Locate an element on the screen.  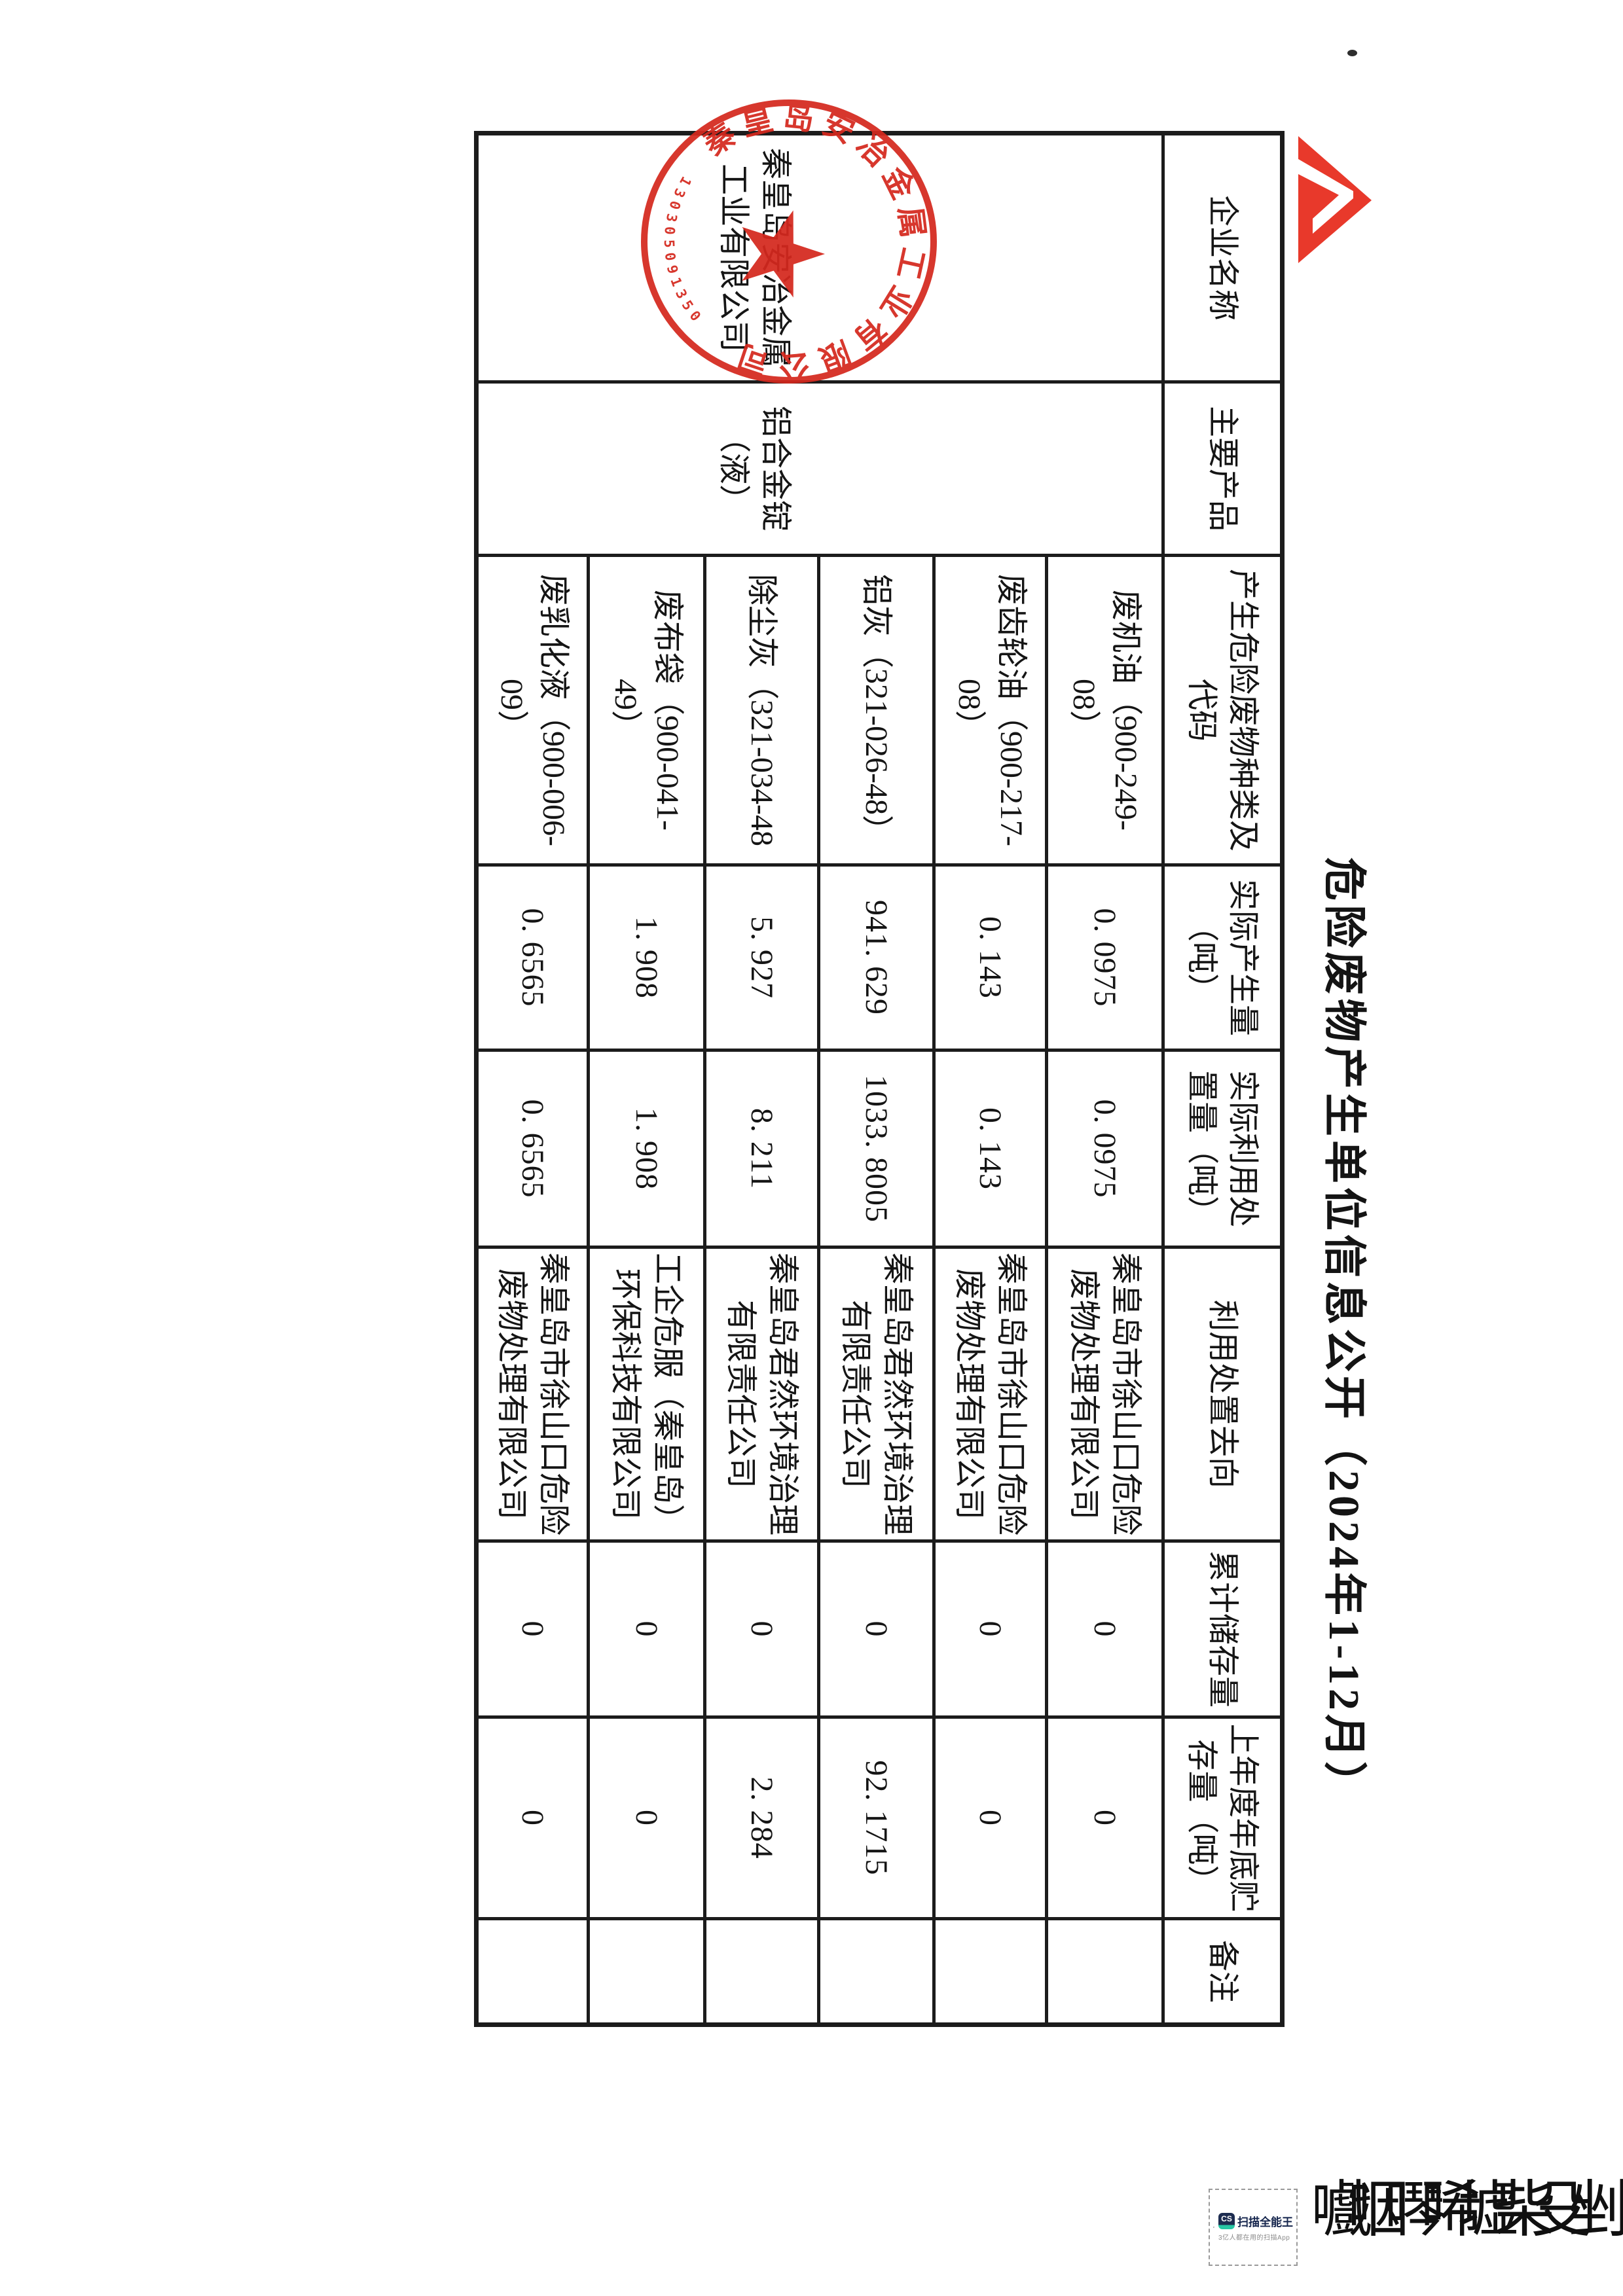
camscanner-tagline: 3亿人都在用的扫描App is located at coordinates (1254, 2238).